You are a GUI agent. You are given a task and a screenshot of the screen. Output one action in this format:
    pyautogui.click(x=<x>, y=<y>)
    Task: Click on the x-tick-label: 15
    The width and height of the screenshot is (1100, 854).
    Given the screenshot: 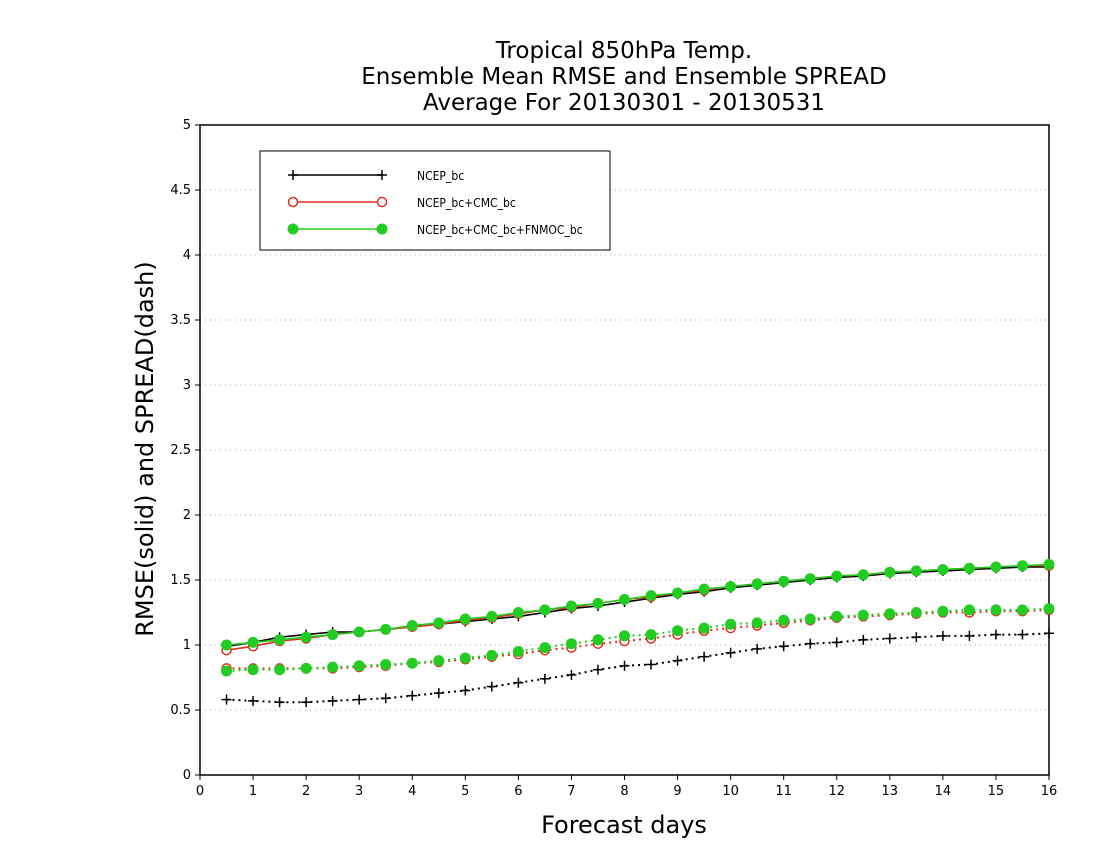 What is the action you would take?
    pyautogui.click(x=996, y=791)
    